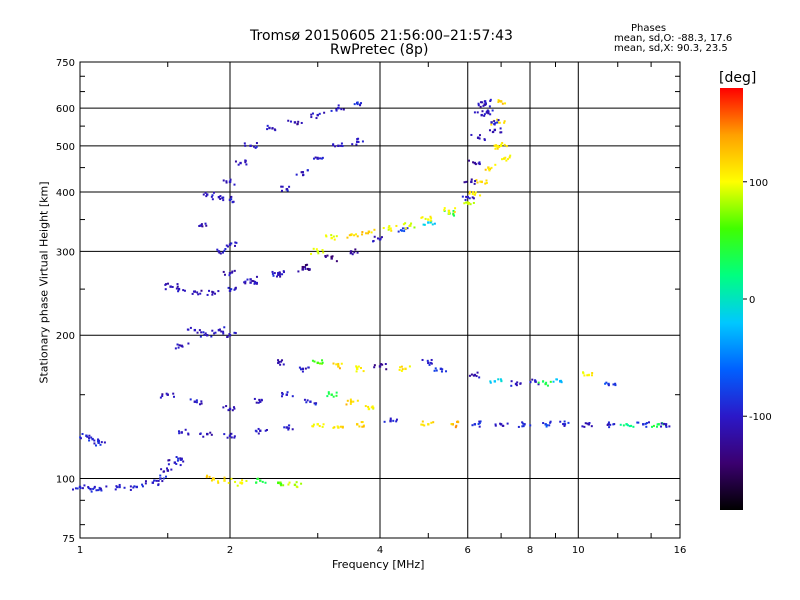 This screenshot has height=600, width=800. I want to click on x-tick-label: 2, so click(230, 550).